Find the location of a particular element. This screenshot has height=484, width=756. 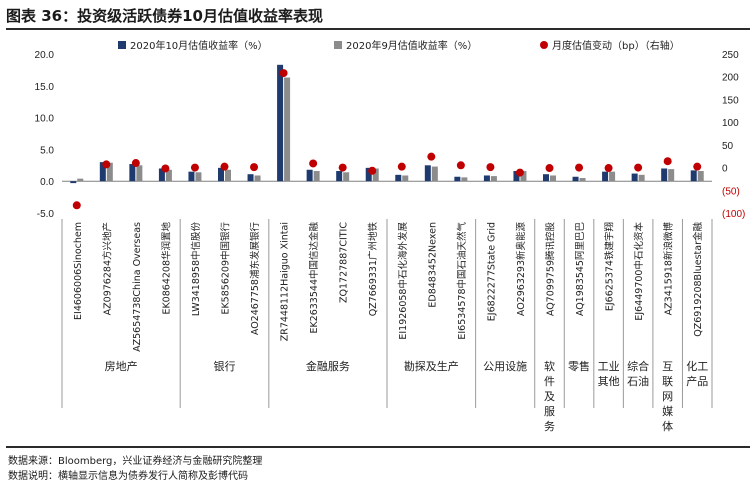

x-category-label: EK5856209中国银行 is located at coordinates (226, 268).